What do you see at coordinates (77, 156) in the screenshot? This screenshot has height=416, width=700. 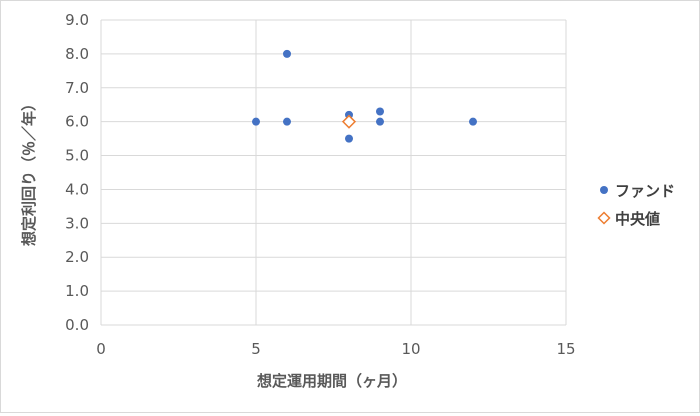 I see `y-tick-label: 5.0` at bounding box center [77, 156].